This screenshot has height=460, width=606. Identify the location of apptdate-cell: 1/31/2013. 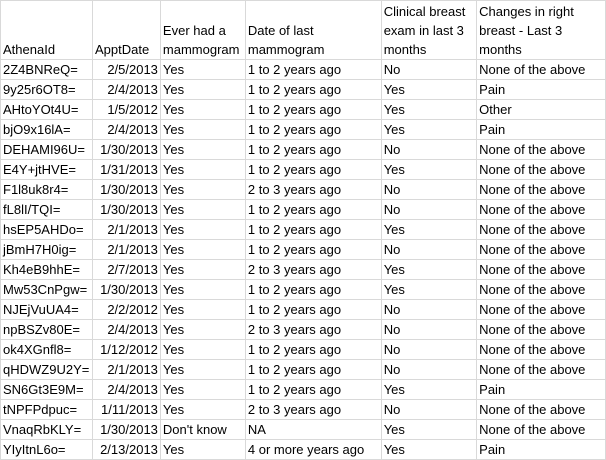
(126, 169).